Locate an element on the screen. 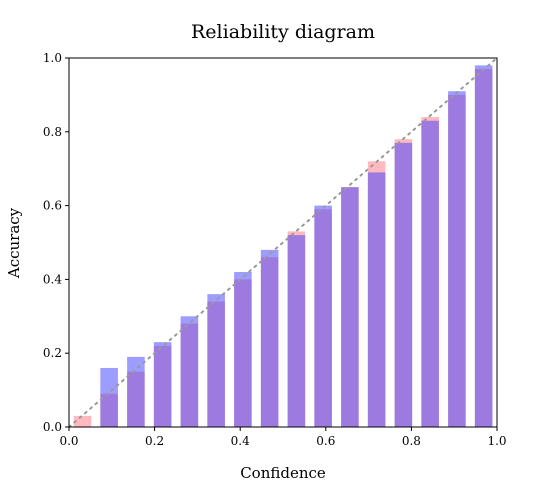  y-tick-label: 0.4 is located at coordinates (52, 279).